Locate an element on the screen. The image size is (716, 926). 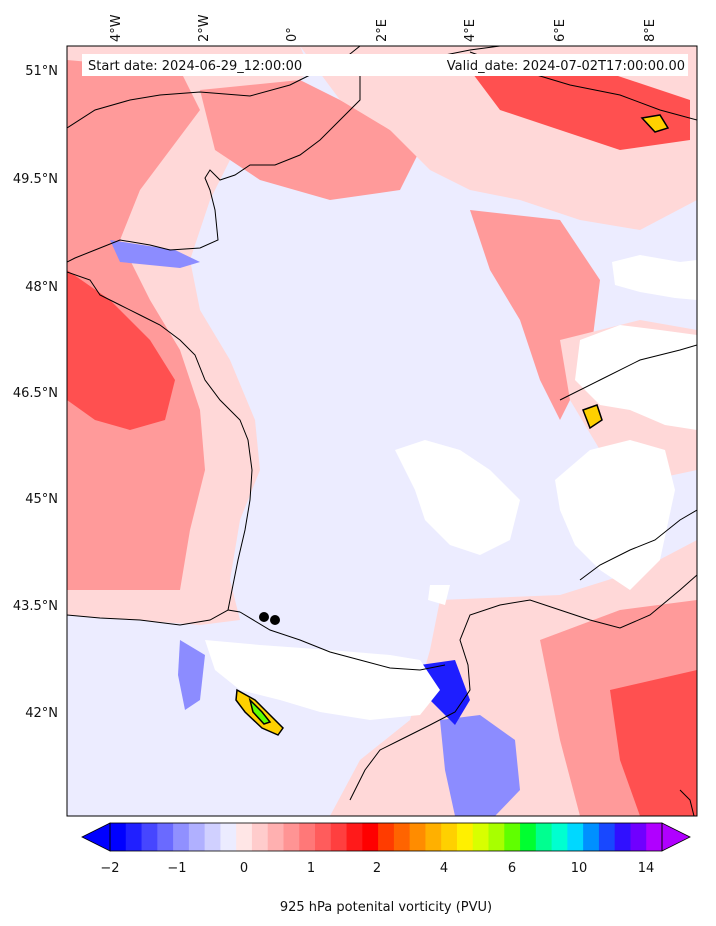
latitude-labels: 51°N 49.5°N 48°N 46.5°N 45°N 43.5°N 42°N is located at coordinates (35, 392).